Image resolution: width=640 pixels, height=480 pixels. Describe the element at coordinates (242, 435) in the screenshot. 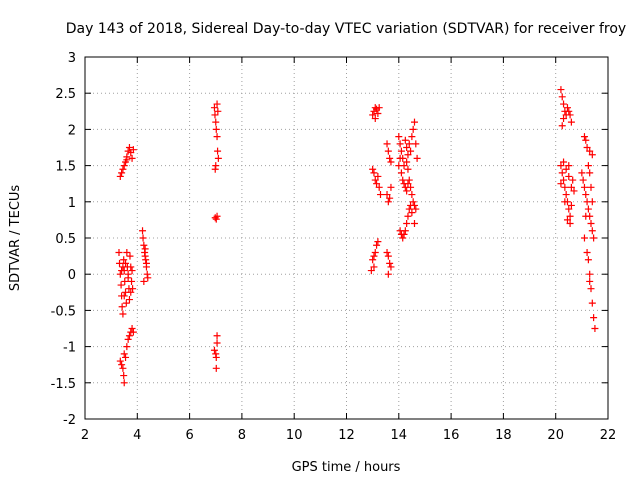

I see `x-tick-label: 8` at that location.